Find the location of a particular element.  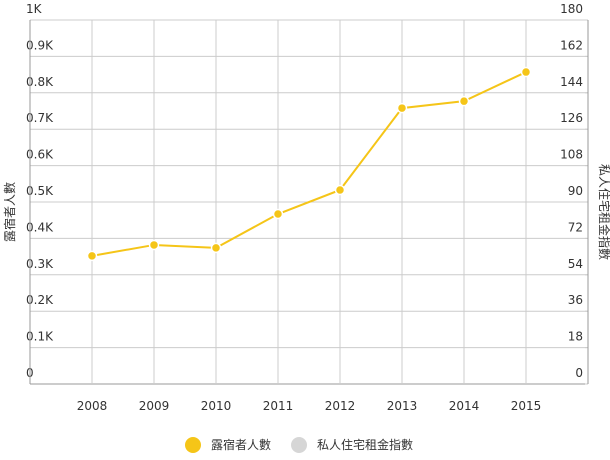

y2-tick-label: 144 is located at coordinates (571, 82).